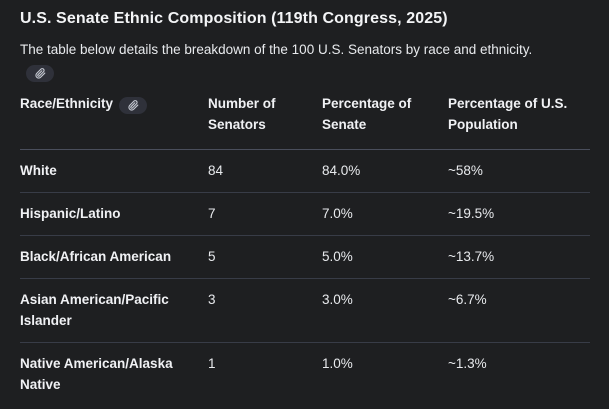 This screenshot has height=409, width=609. Describe the element at coordinates (337, 299) in the screenshot. I see `pct-senate-cell: 3.0%` at that location.